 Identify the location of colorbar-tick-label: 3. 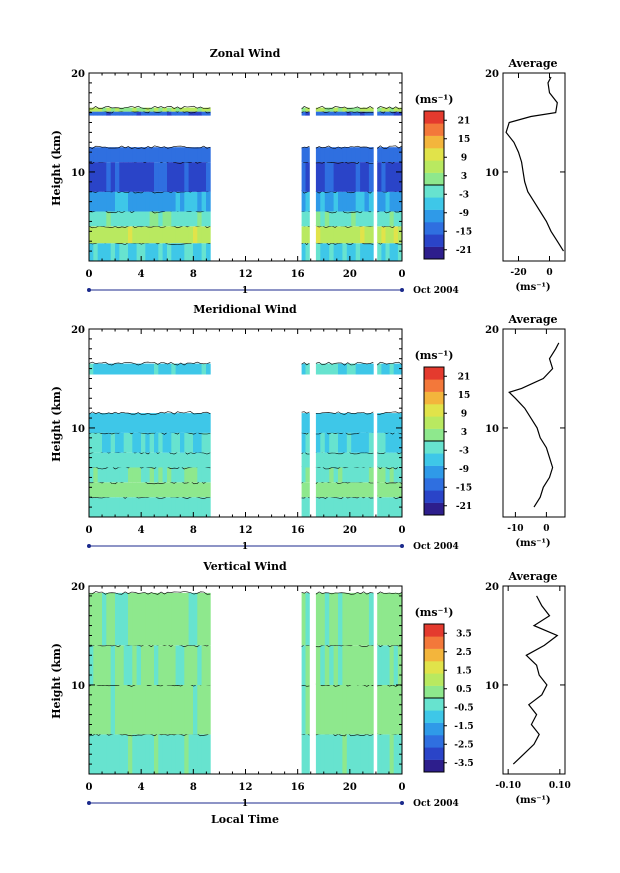
(464, 177).